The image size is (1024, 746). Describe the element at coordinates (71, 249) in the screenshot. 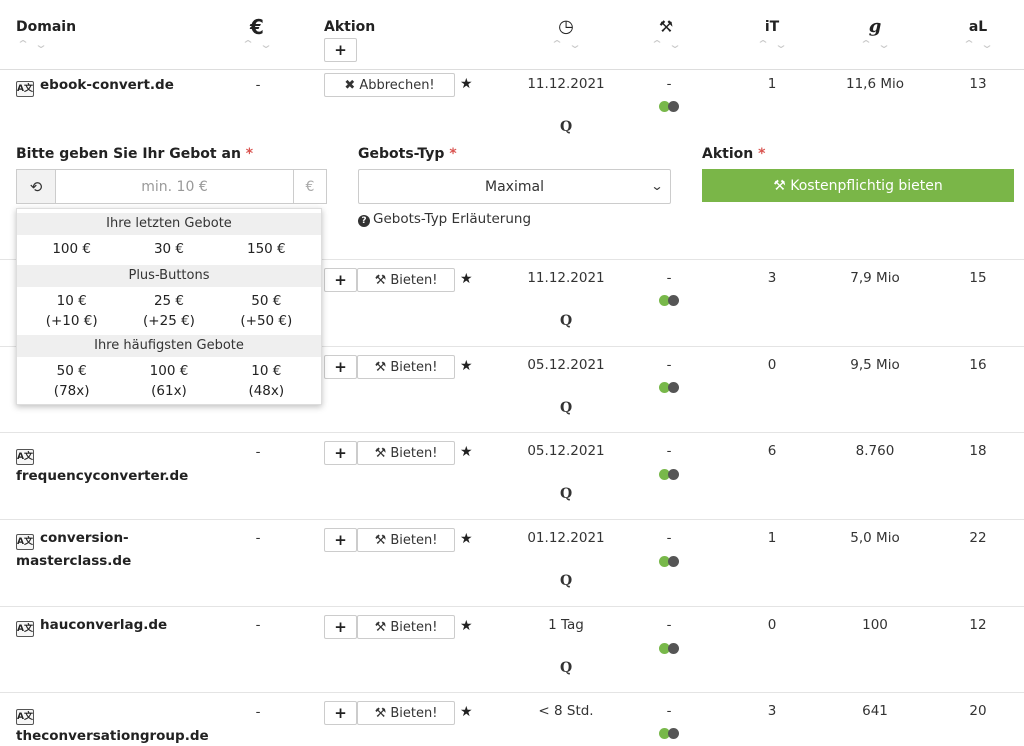

I see `suggestion-item: 100 €` at that location.